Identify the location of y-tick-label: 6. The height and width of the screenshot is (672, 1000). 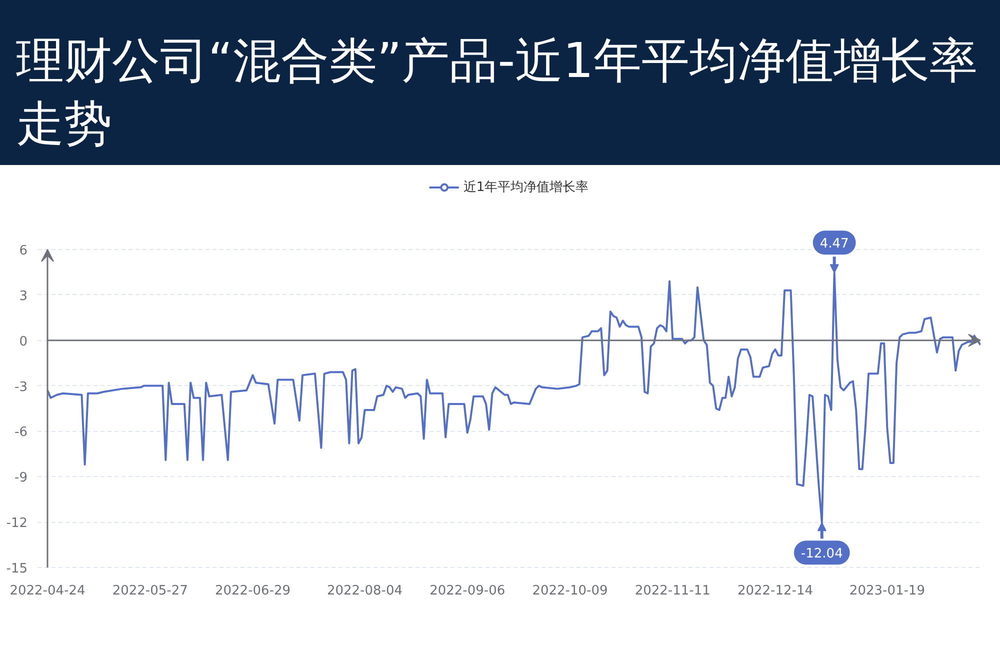
(23, 251).